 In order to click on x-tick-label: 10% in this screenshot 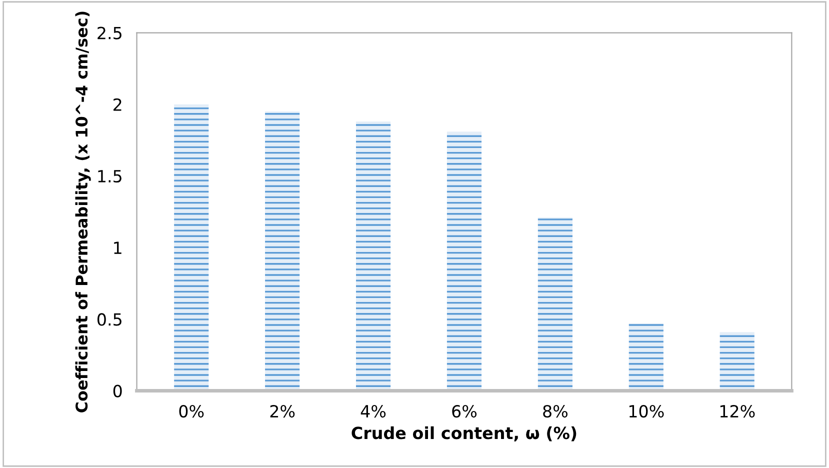, I will do `click(646, 411)`.